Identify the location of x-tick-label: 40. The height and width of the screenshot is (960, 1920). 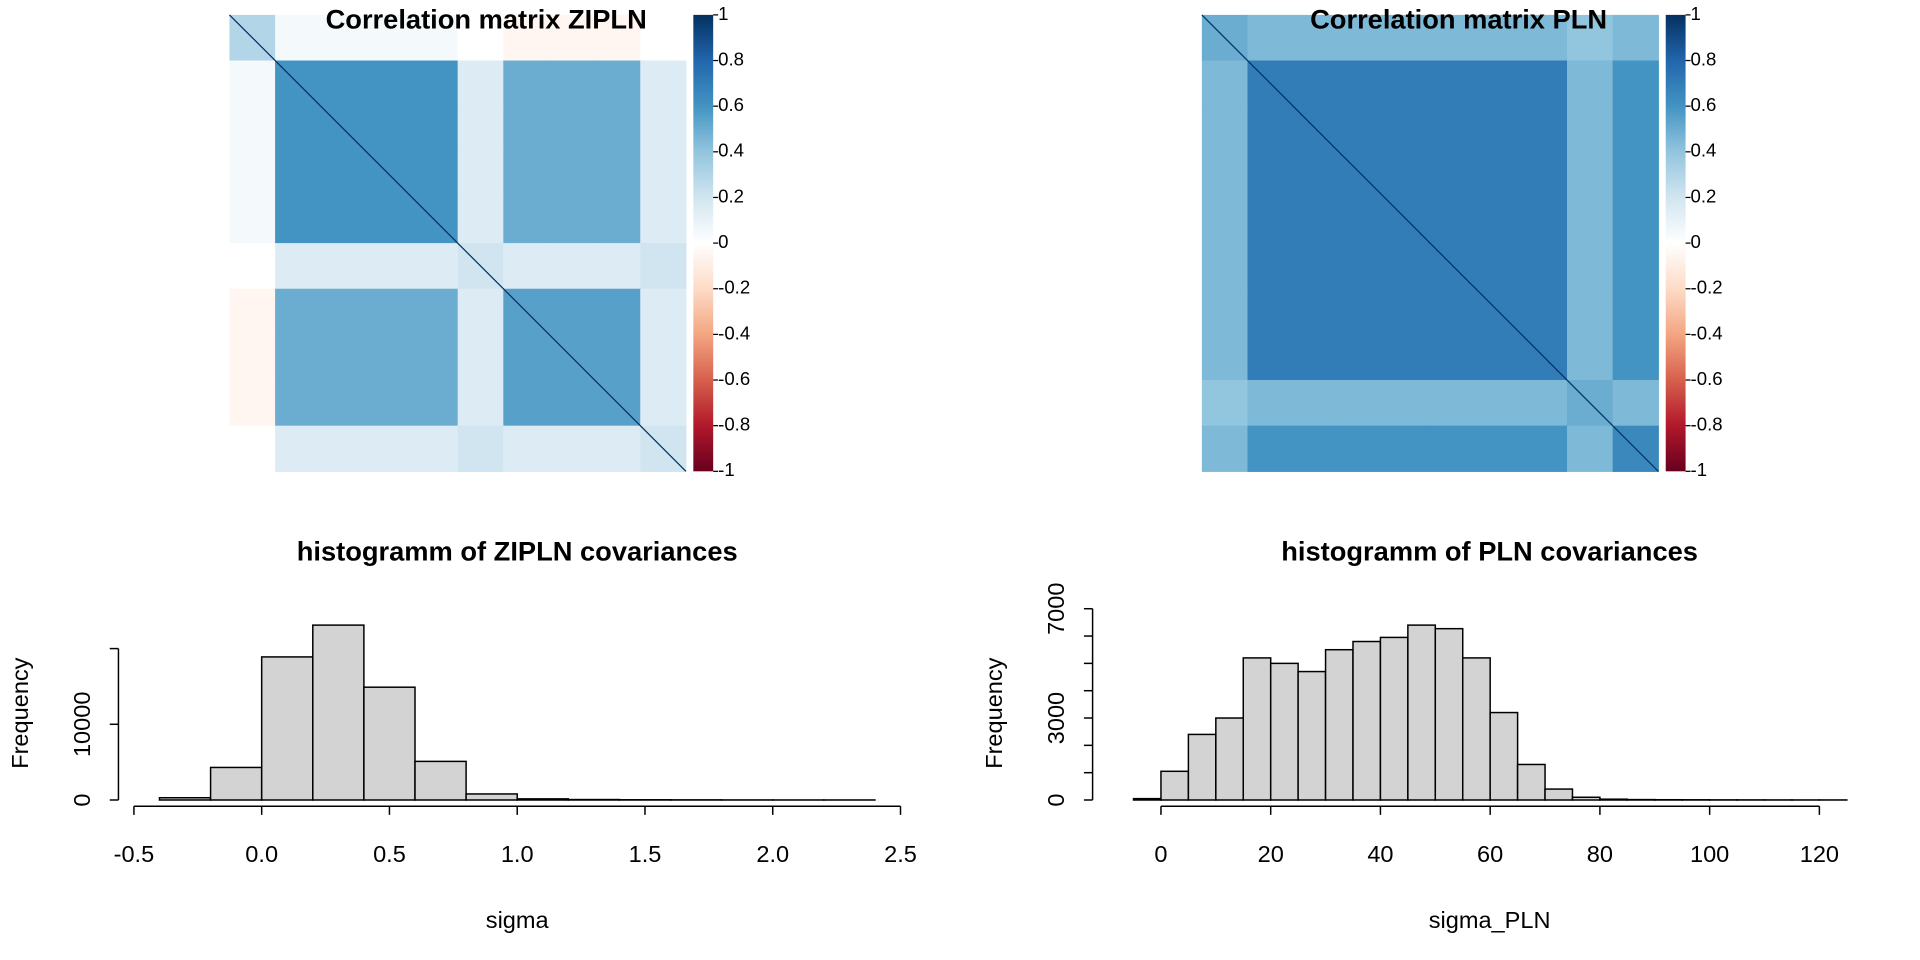
(1380, 854).